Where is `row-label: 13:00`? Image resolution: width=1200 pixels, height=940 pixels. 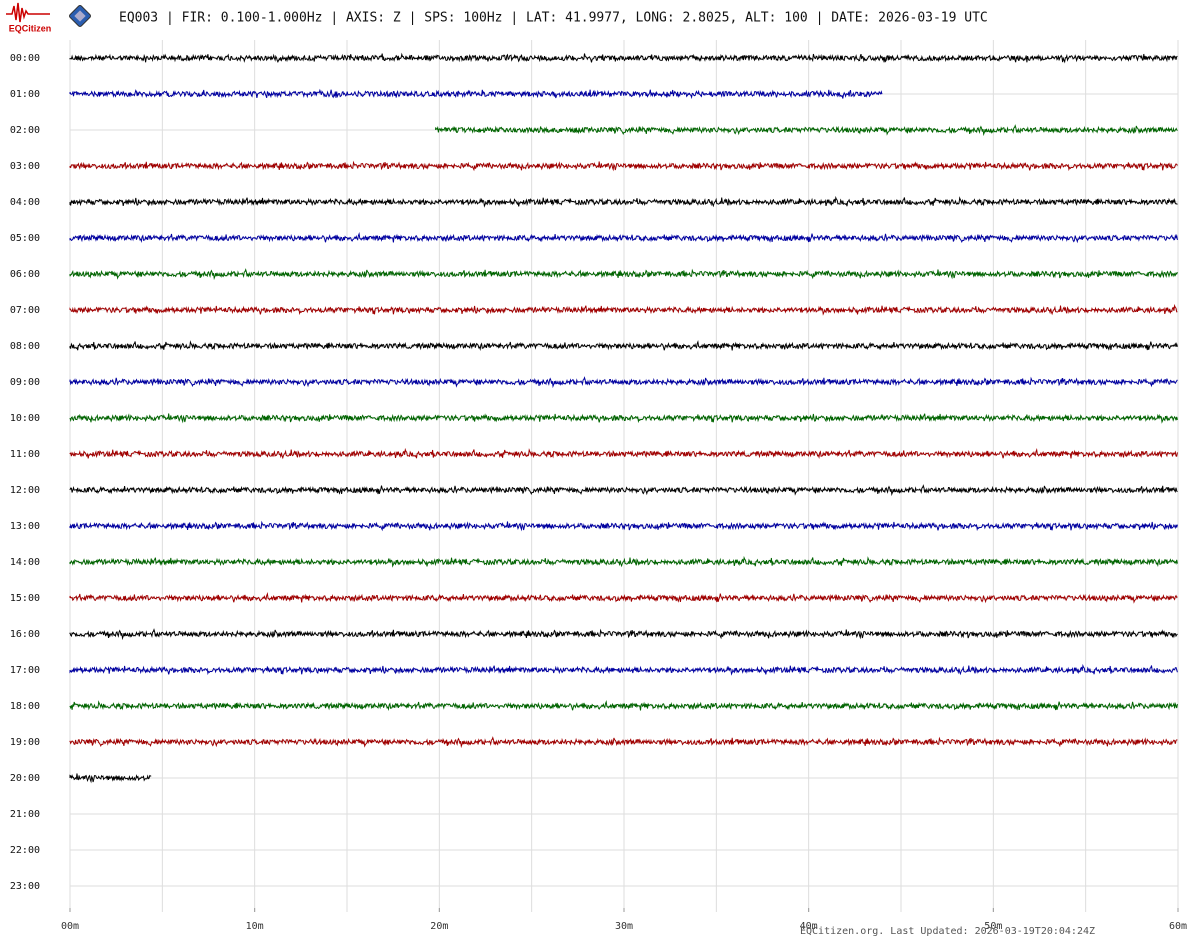 row-label: 13:00 is located at coordinates (25, 526).